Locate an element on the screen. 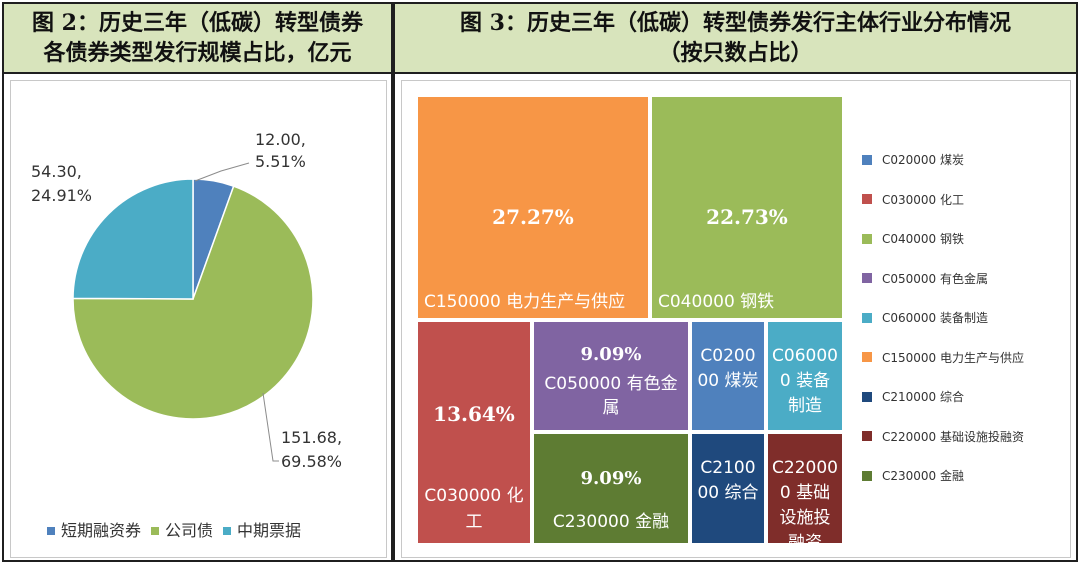 The image size is (1080, 564). treemap-cell-C020000: C020000 煤炭 is located at coordinates (728, 376).